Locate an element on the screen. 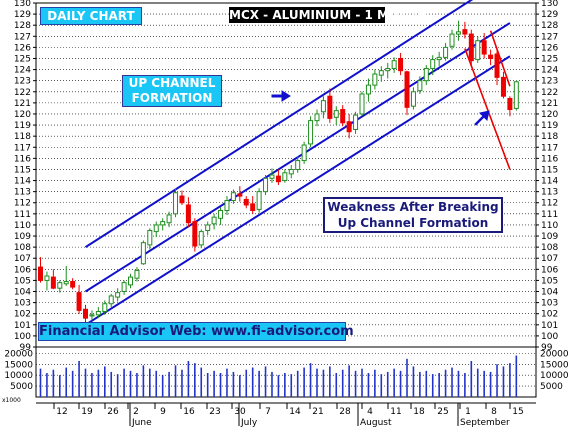 This screenshot has height=431, width=573. y-tick-label-right: 121 is located at coordinates (549, 104).